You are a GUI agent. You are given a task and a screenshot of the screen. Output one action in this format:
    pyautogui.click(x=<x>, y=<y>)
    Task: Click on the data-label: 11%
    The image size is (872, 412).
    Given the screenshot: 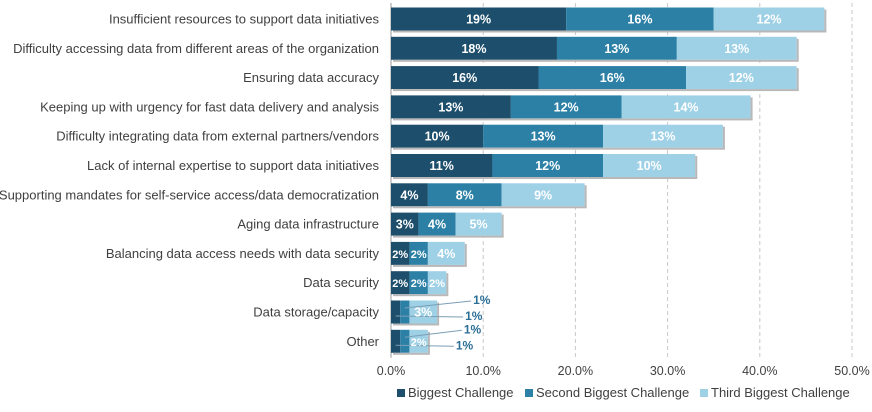 What is the action you would take?
    pyautogui.click(x=442, y=166)
    